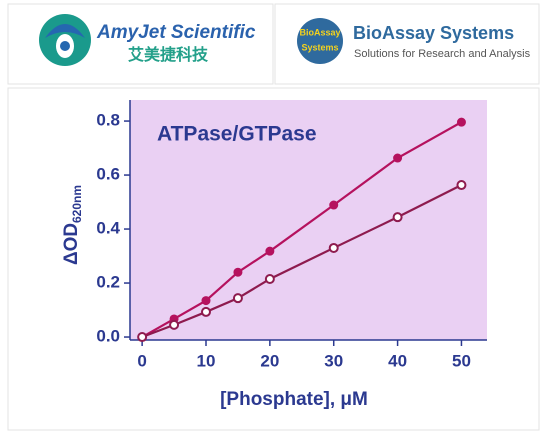 The image size is (547, 442). What do you see at coordinates (206, 360) in the screenshot?
I see `x-tick-label: 10` at bounding box center [206, 360].